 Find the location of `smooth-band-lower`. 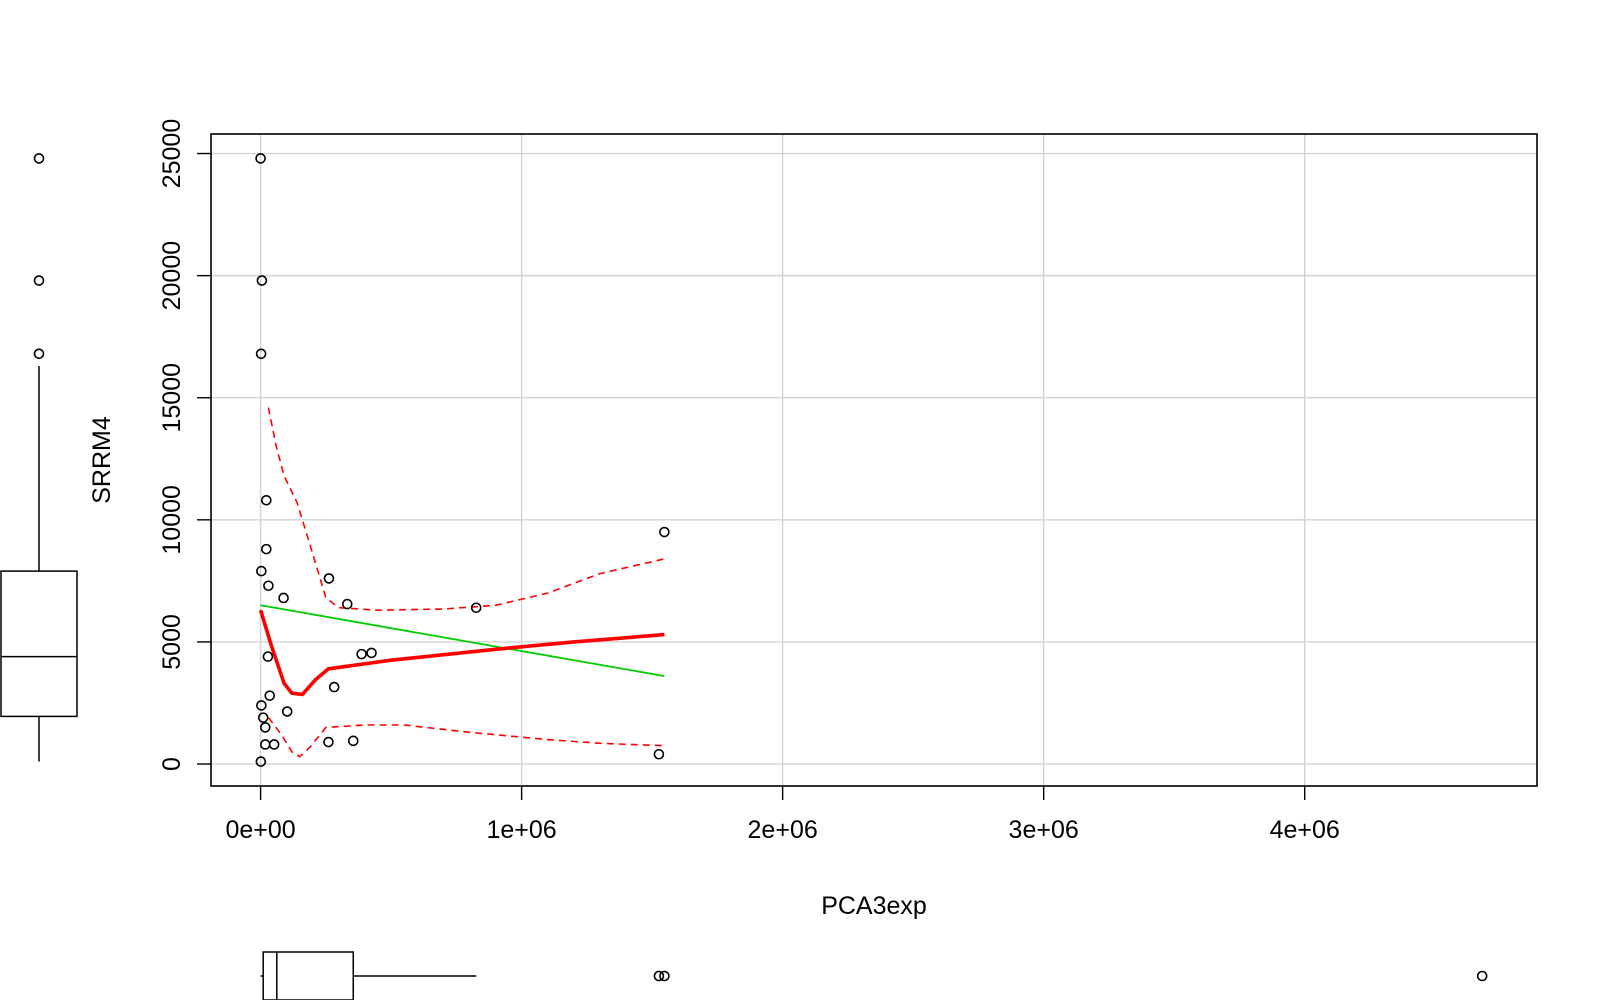

smooth-band-lower is located at coordinates (466, 737).